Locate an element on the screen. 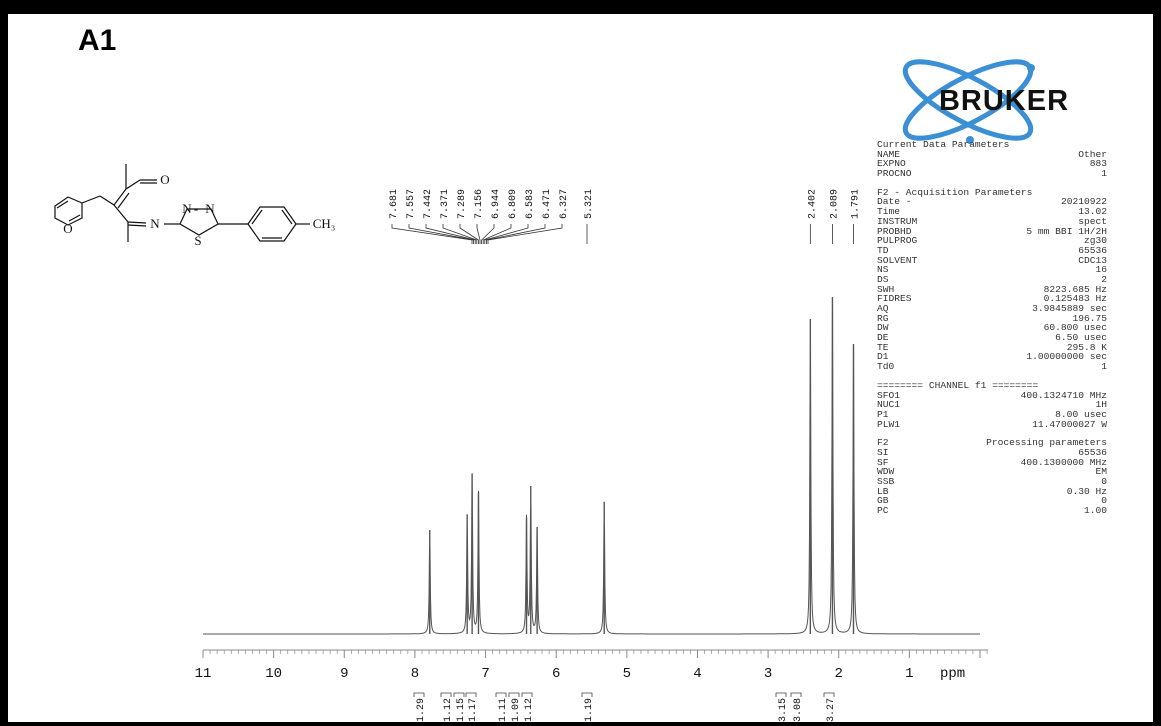 The height and width of the screenshot is (726, 1161). param-key: DW is located at coordinates (883, 328).